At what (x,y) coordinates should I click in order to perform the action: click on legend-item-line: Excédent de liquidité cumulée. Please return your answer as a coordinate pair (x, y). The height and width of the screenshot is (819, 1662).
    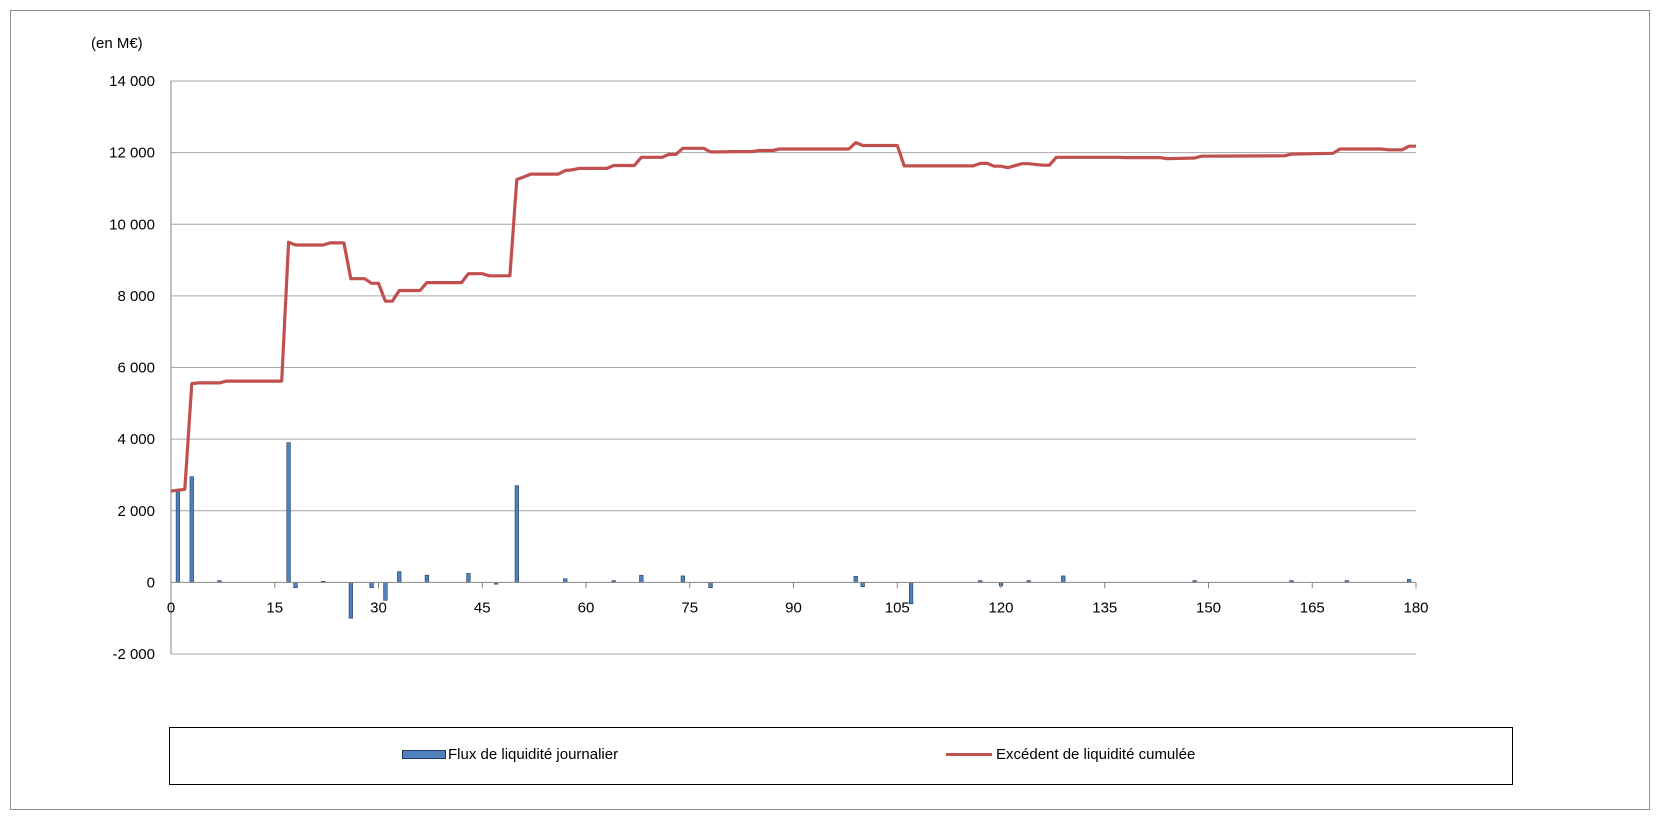
    Looking at the image, I should click on (1070, 754).